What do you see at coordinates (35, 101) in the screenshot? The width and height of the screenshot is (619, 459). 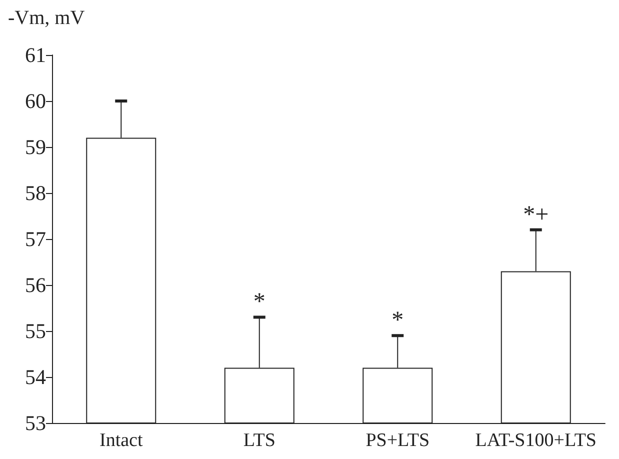 I see `y-tick-label: 60` at bounding box center [35, 101].